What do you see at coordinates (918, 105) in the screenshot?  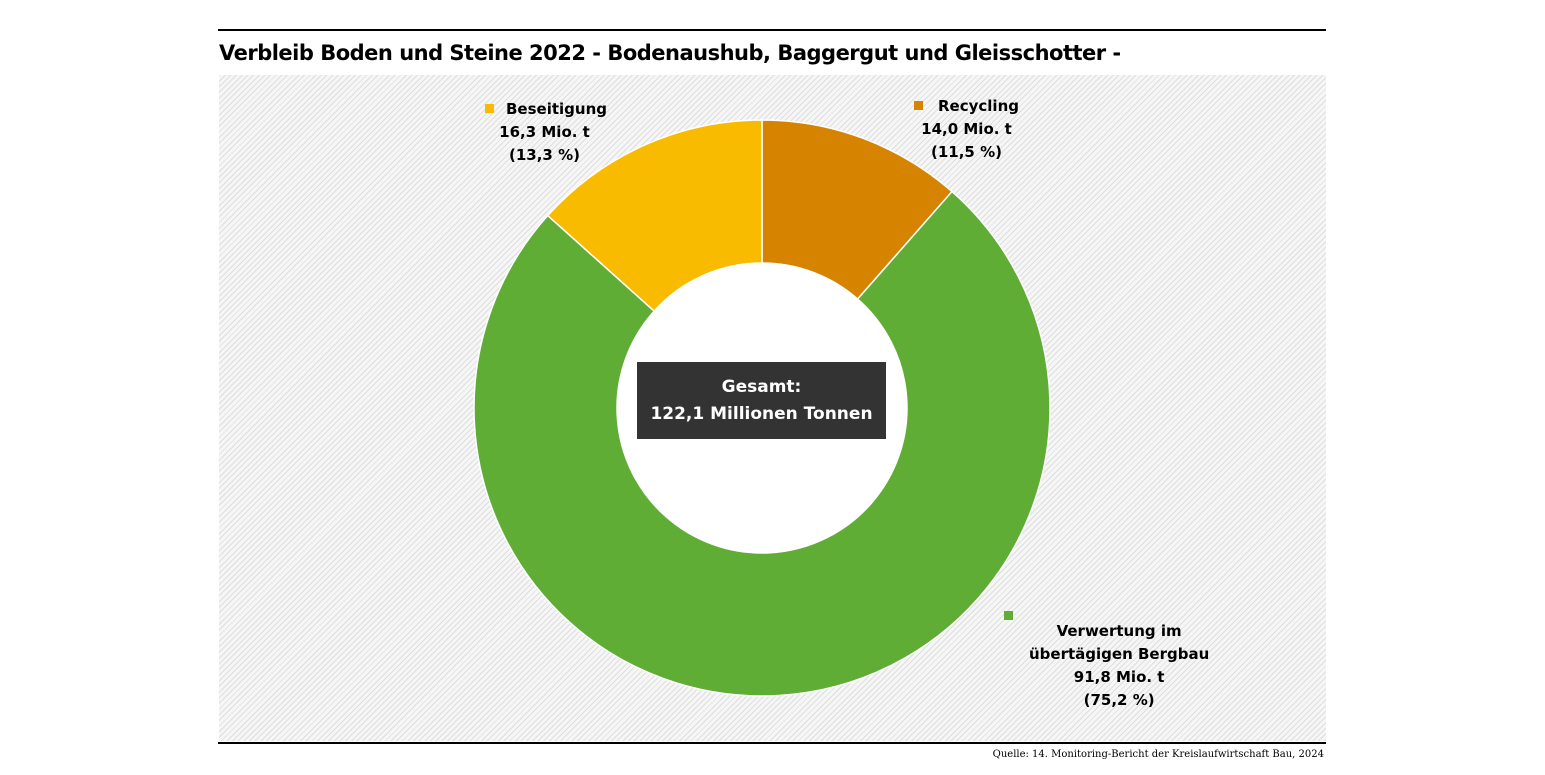 I see `legend-marker-recycling` at bounding box center [918, 105].